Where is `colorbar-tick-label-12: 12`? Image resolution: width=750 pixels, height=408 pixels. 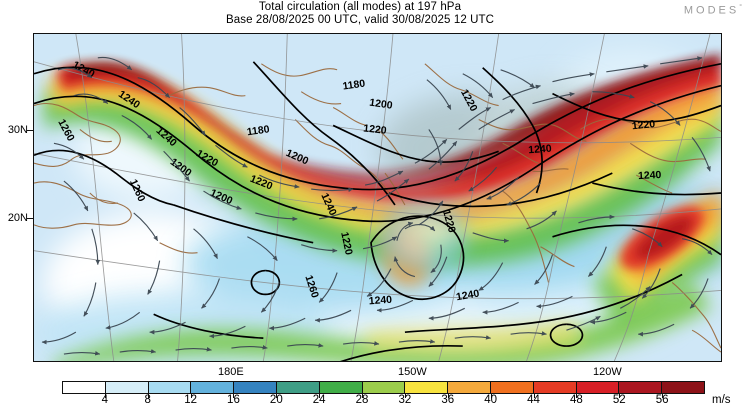
colorbar-tick-label-12: 12 is located at coordinates (190, 400).